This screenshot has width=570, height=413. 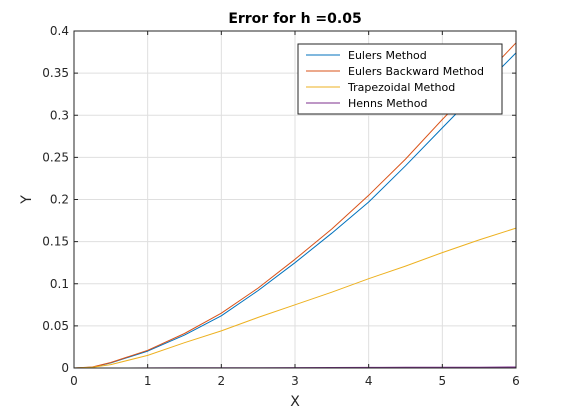 I want to click on y-axis-label: Y, so click(x=27, y=200).